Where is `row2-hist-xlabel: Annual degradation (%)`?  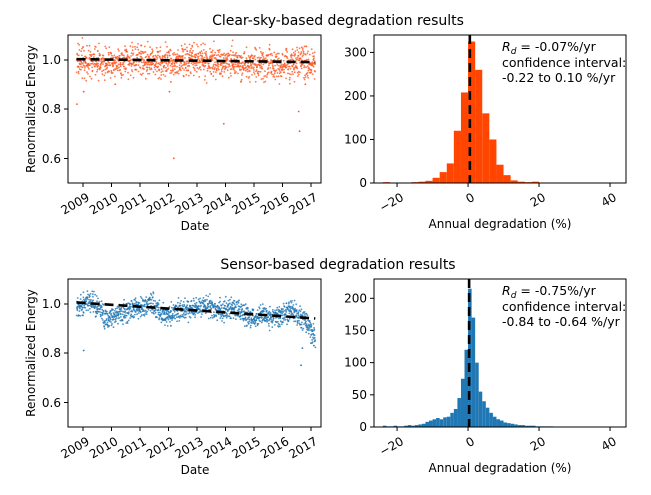
row2-hist-xlabel: Annual degradation (%) is located at coordinates (500, 468).